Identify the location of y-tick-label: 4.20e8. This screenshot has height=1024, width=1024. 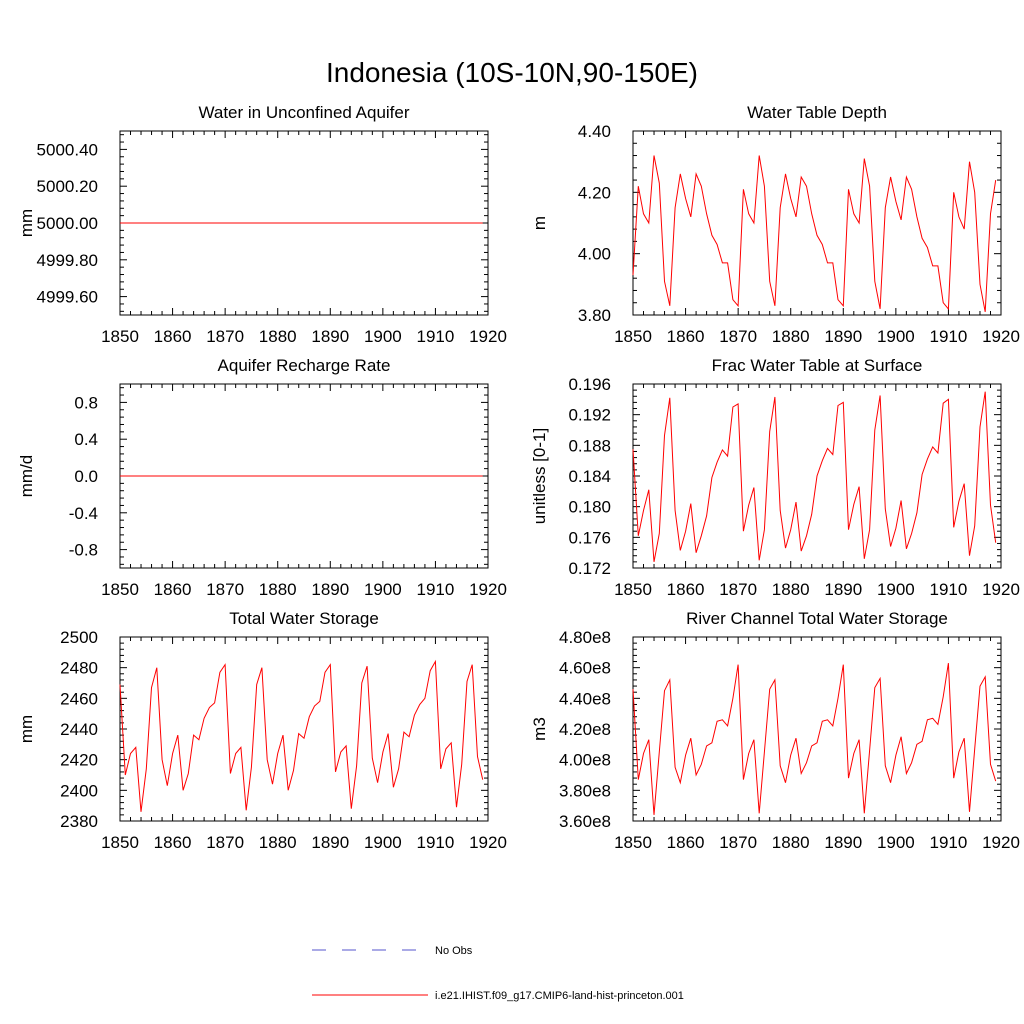
(585, 729).